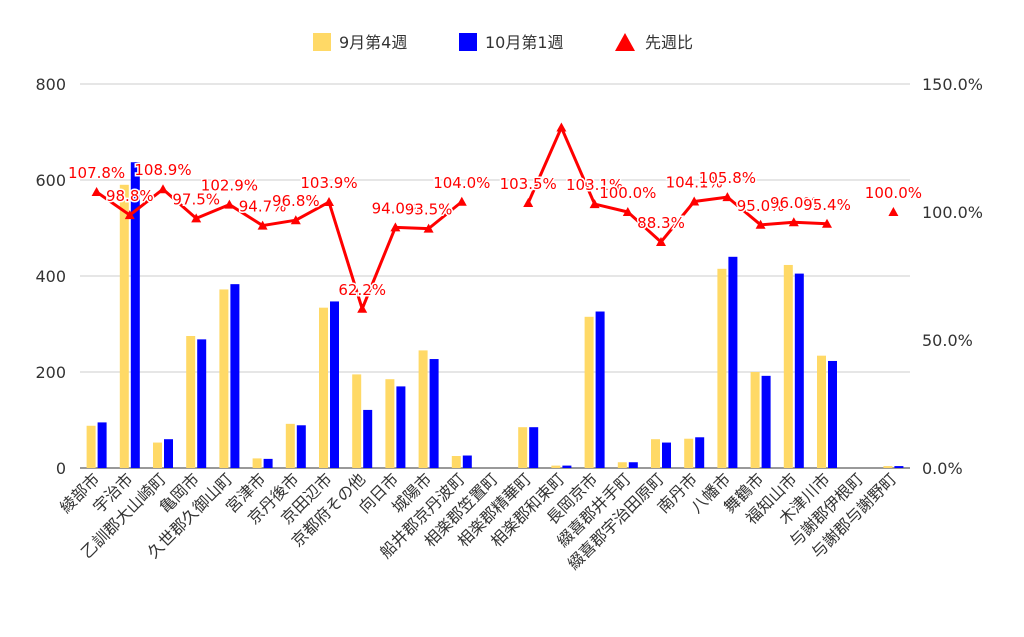 This screenshot has width=1024, height=637. Describe the element at coordinates (96, 173) in the screenshot. I see `ratio-point-label: 107.8%` at that location.